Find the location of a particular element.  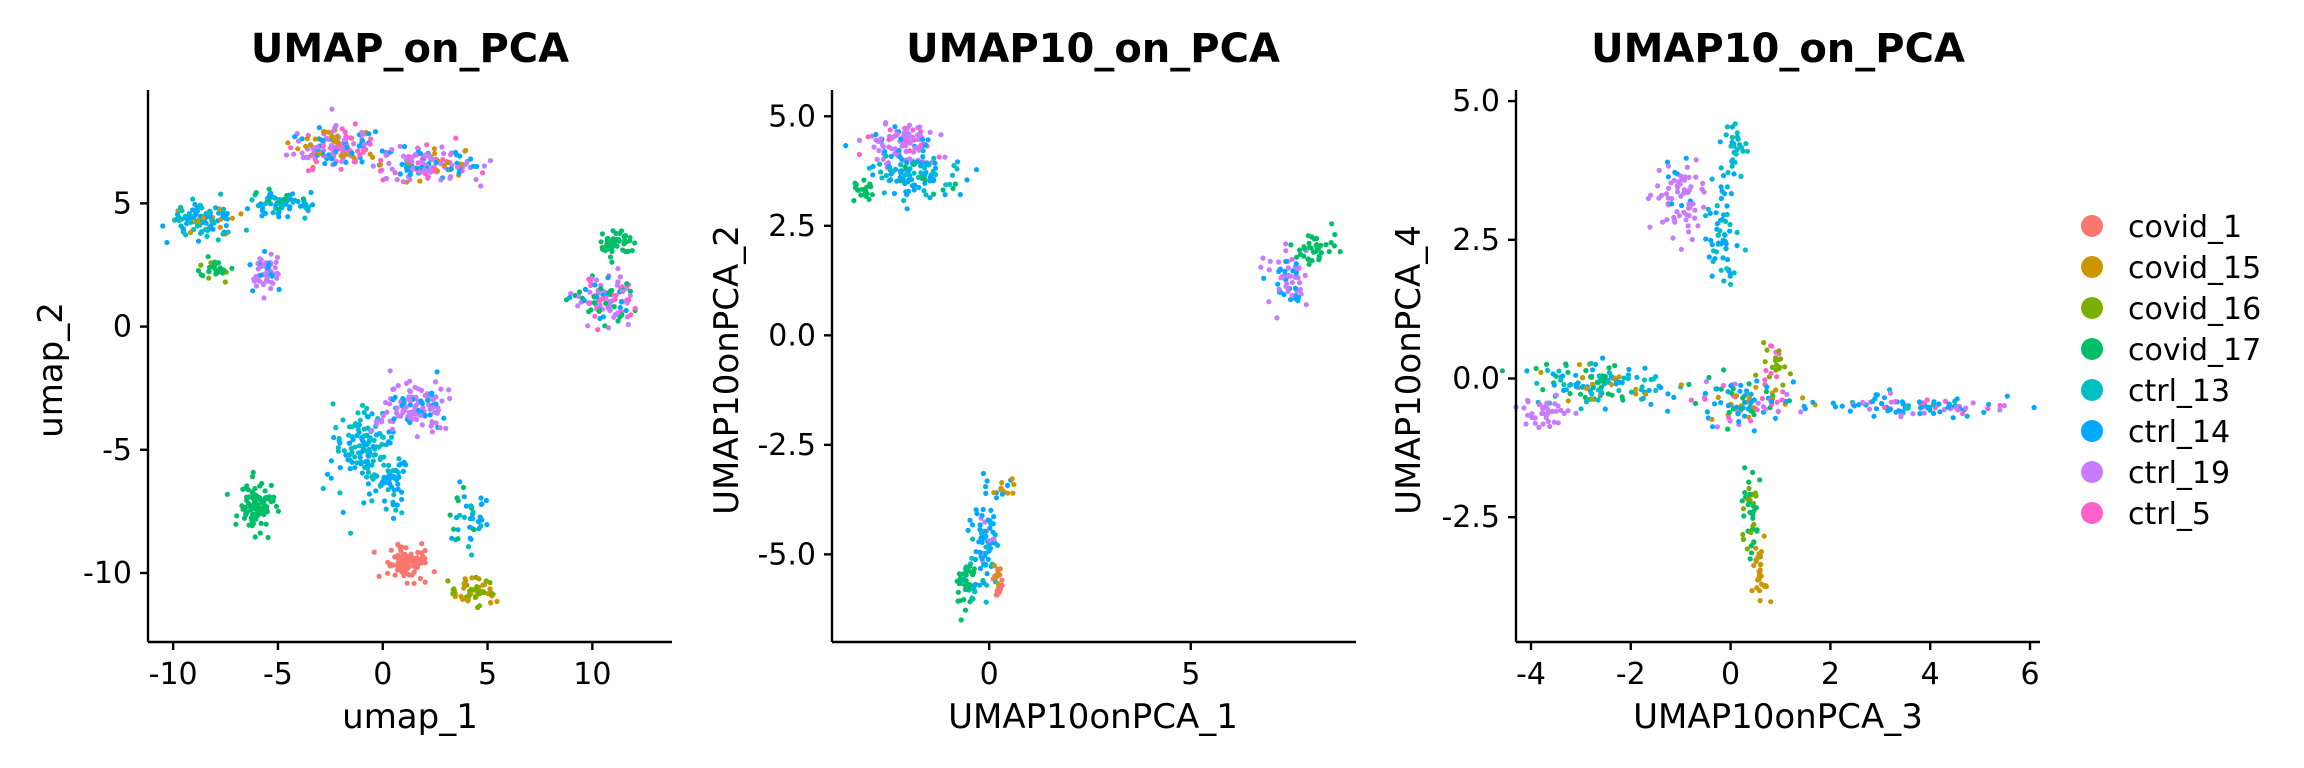

x-tick-label: 0 is located at coordinates (1730, 674).